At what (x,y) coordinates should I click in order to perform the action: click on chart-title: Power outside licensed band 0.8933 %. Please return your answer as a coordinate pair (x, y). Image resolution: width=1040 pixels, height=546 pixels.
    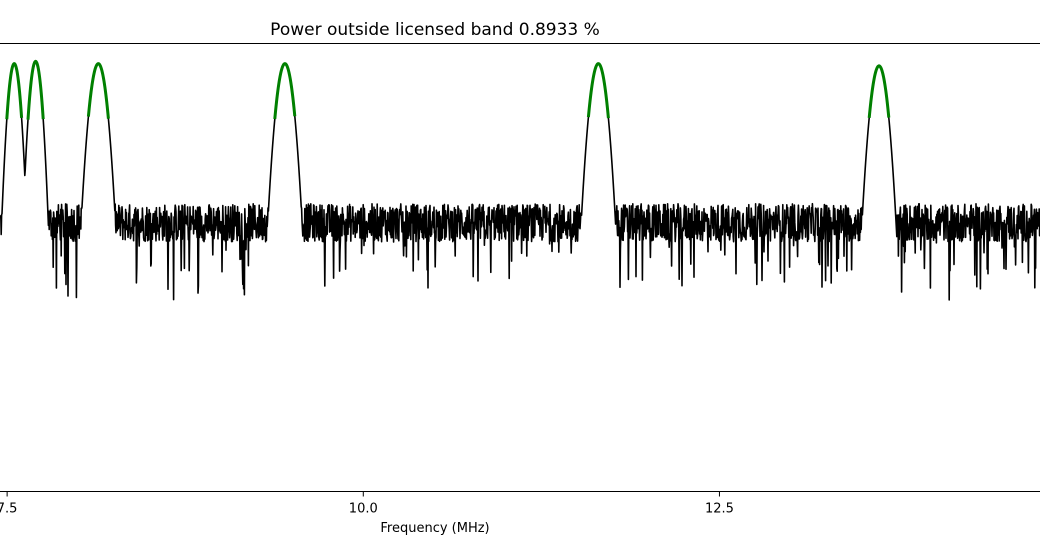
    Looking at the image, I should click on (435, 30).